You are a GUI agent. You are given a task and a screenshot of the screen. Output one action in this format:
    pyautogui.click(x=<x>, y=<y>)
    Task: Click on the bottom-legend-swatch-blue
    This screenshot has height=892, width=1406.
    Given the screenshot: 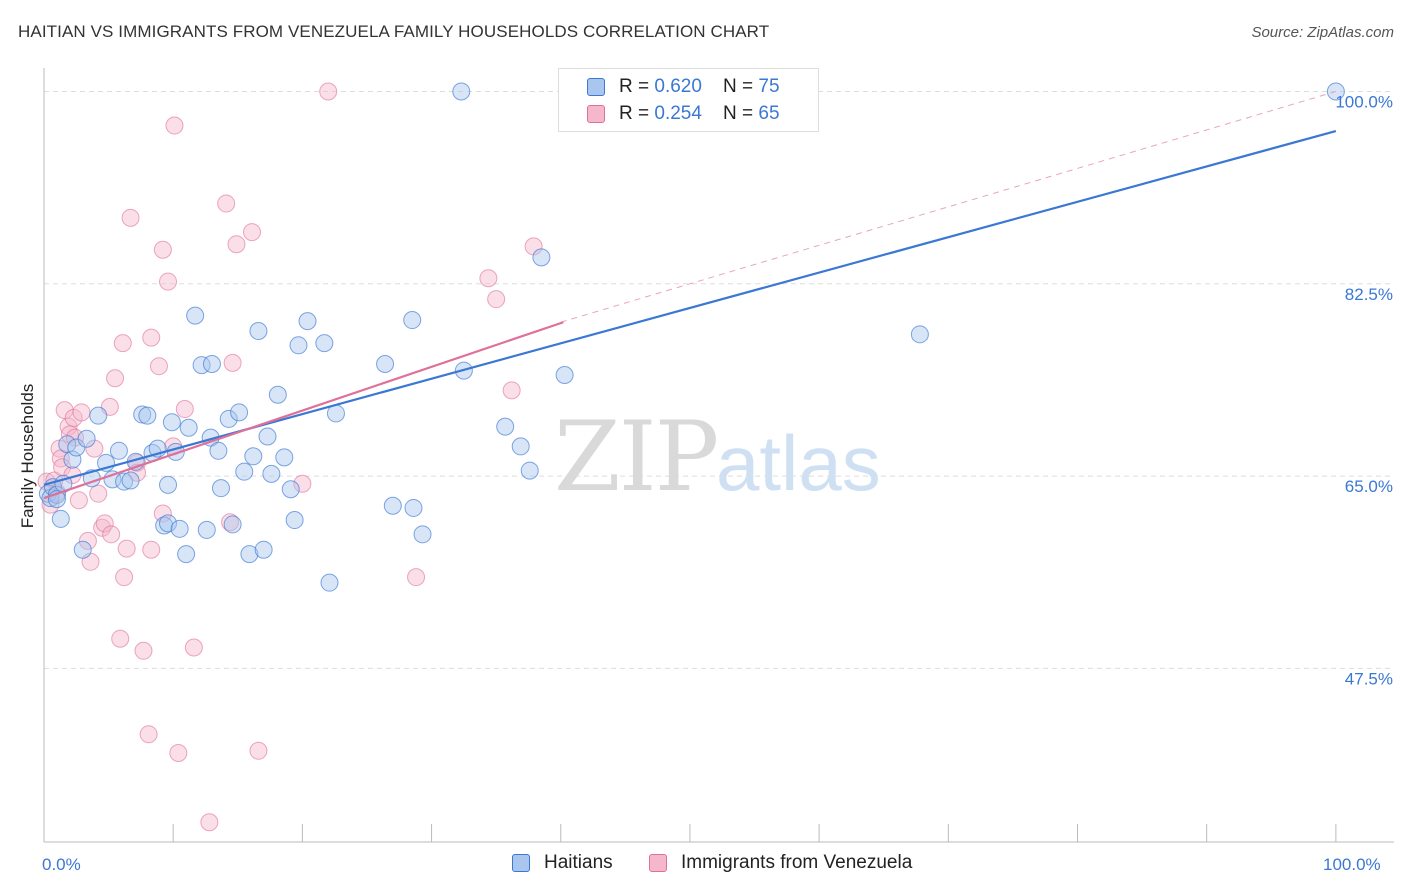 What is the action you would take?
    pyautogui.click(x=521, y=863)
    